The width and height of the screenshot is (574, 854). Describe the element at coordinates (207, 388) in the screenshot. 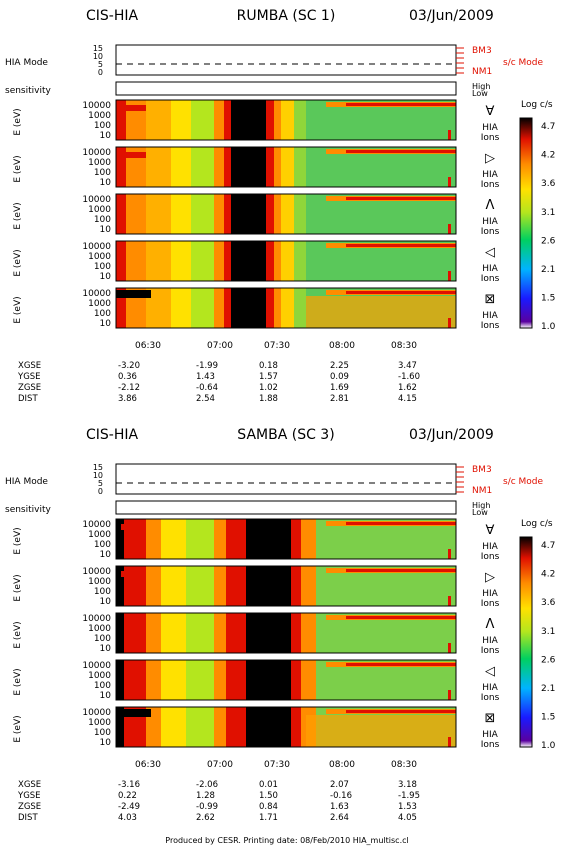

I see `ephemeris-value: -0.64` at that location.